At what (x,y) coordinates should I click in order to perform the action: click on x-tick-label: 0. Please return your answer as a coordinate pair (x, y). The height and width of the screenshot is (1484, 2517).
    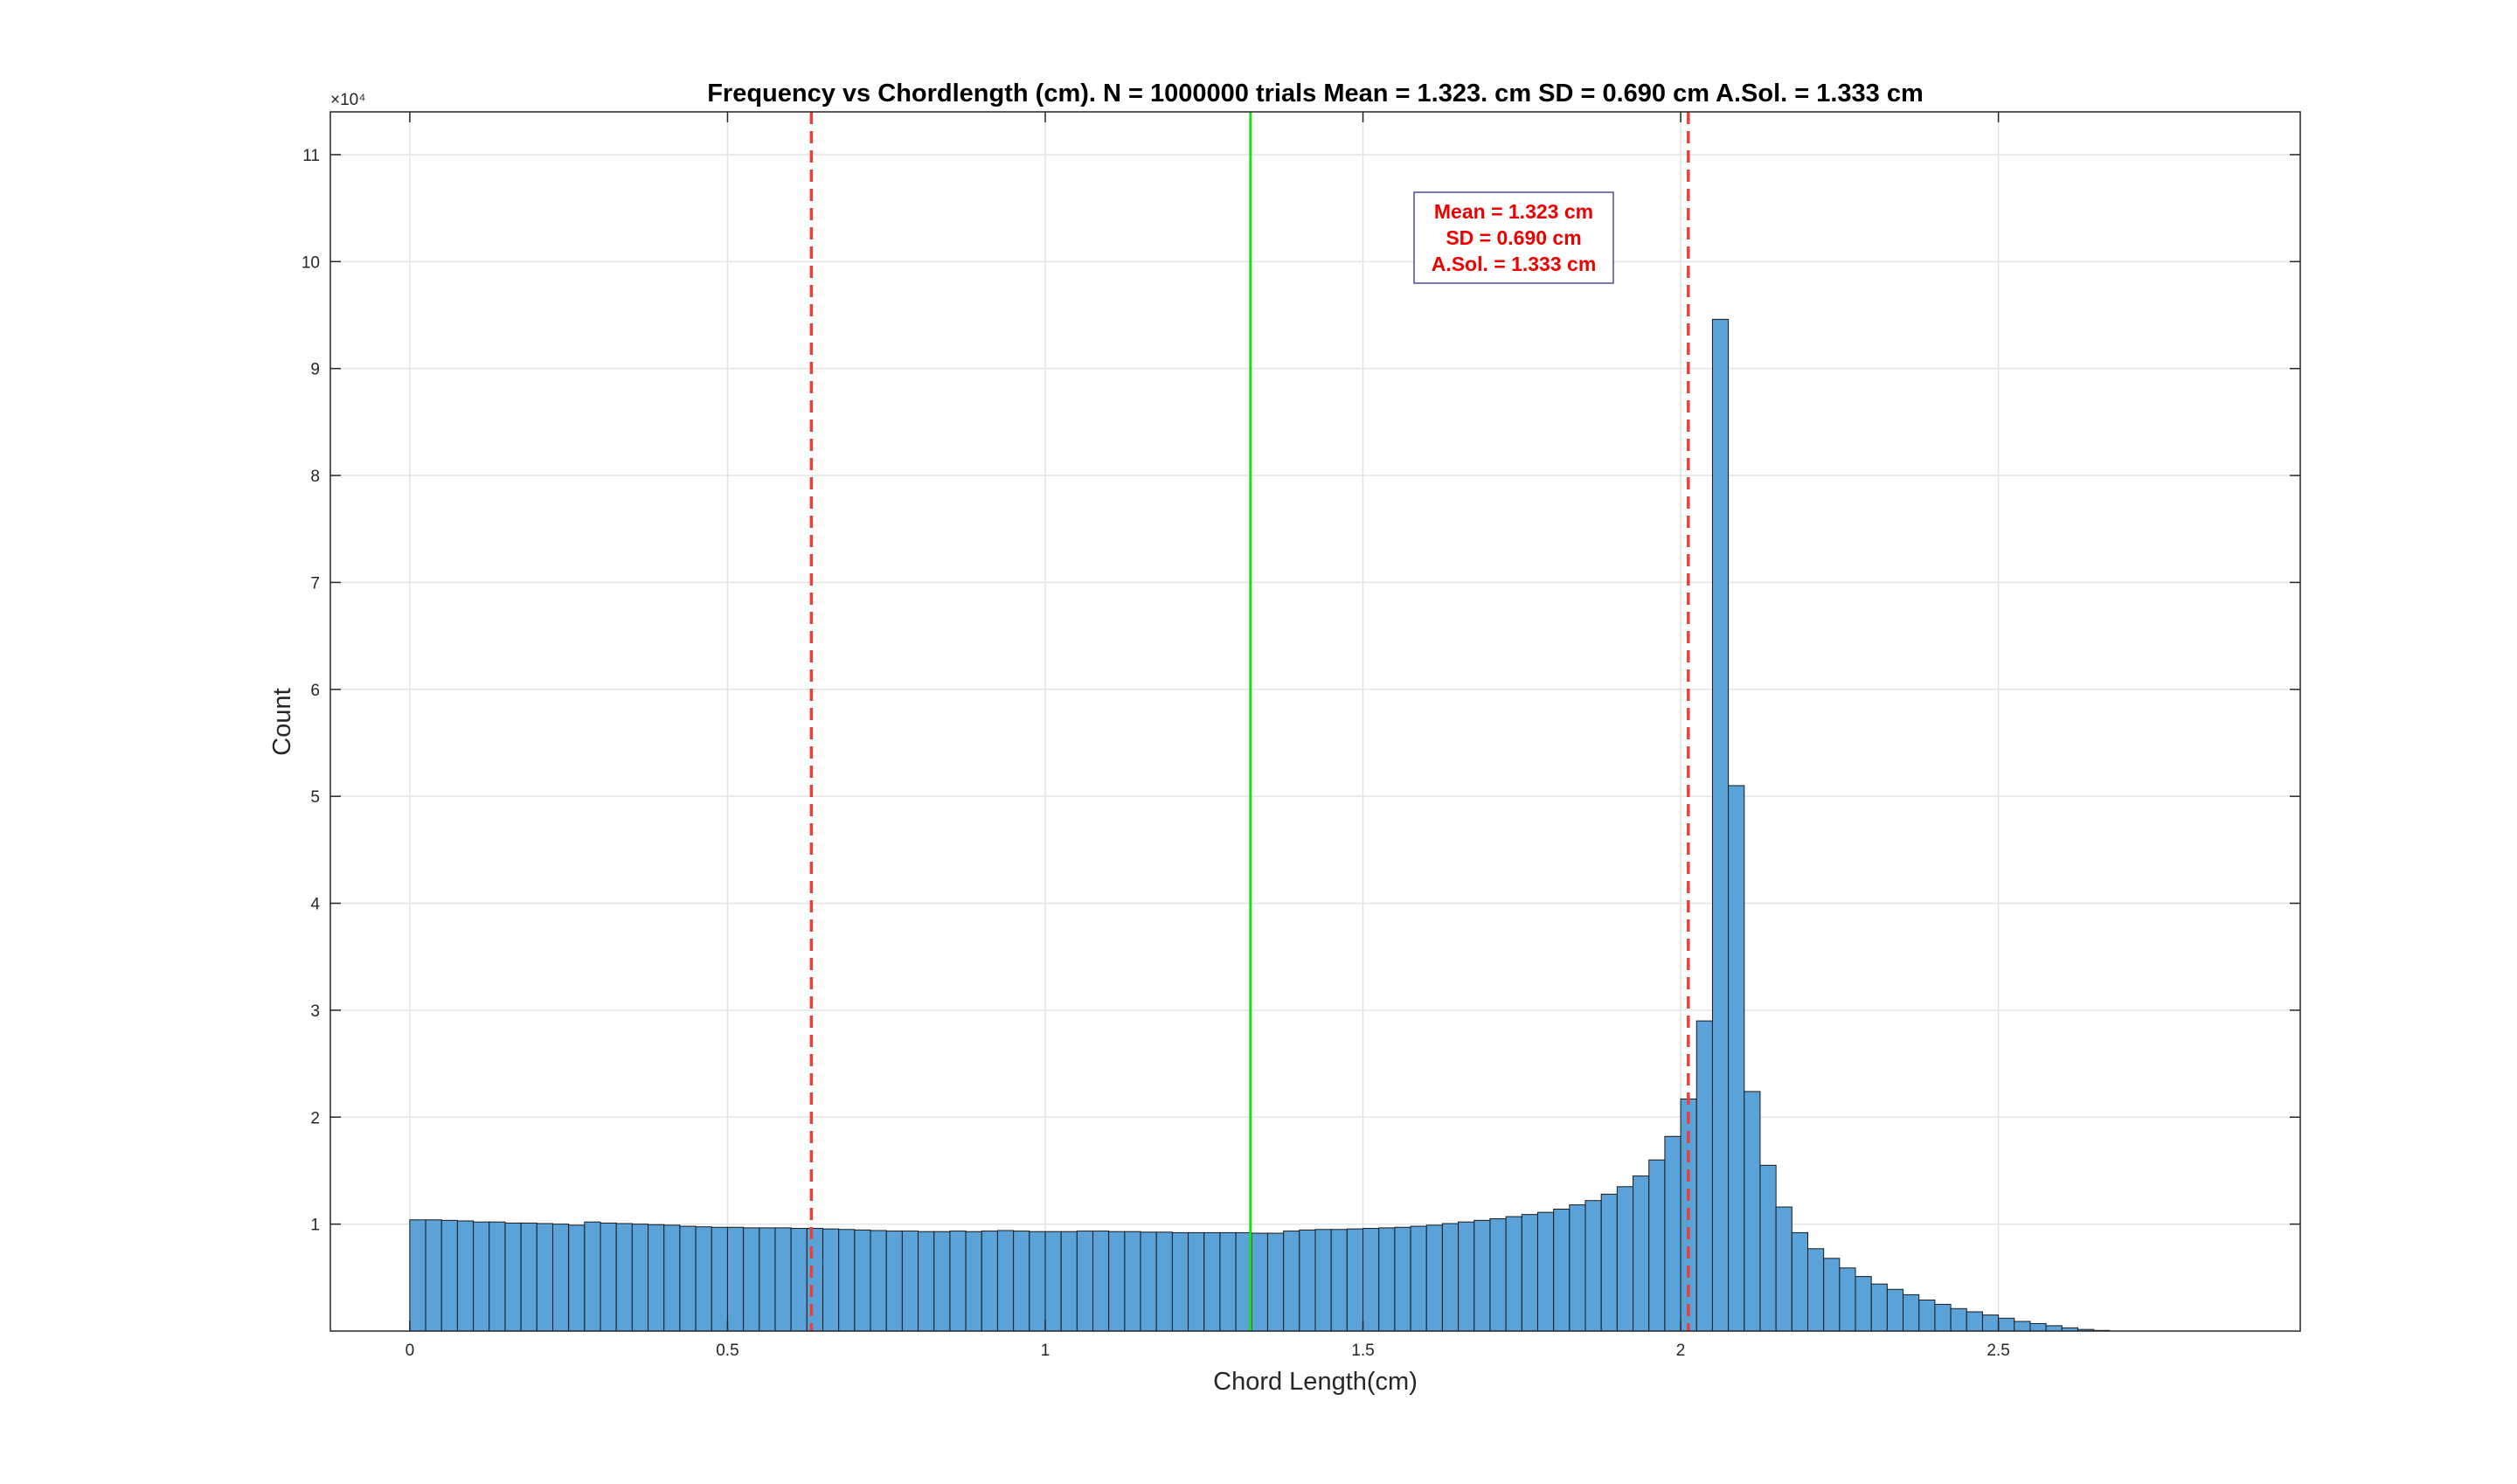
    Looking at the image, I should click on (410, 1351).